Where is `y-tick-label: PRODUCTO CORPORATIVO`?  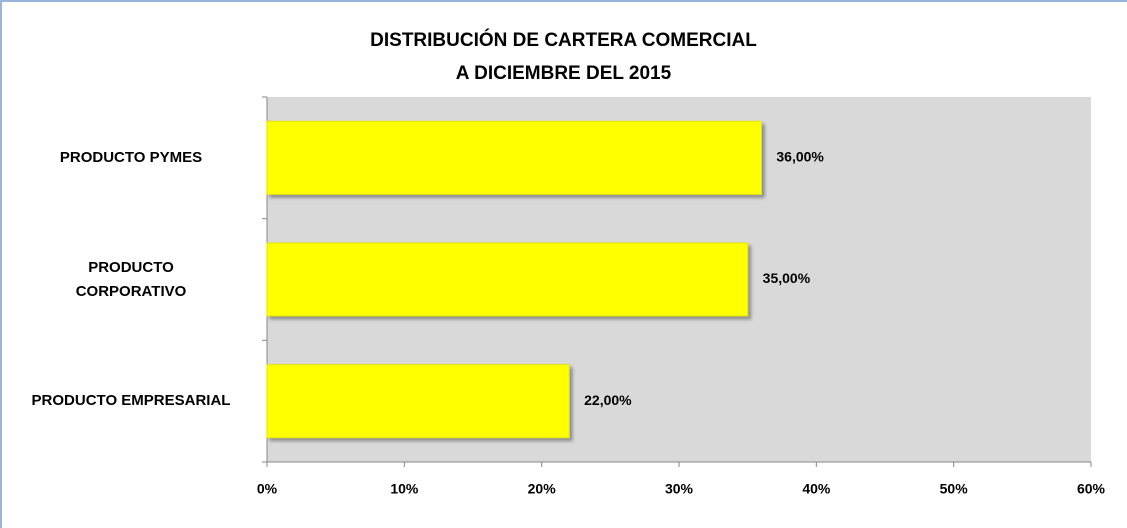
y-tick-label: PRODUCTO CORPORATIVO is located at coordinates (131, 279).